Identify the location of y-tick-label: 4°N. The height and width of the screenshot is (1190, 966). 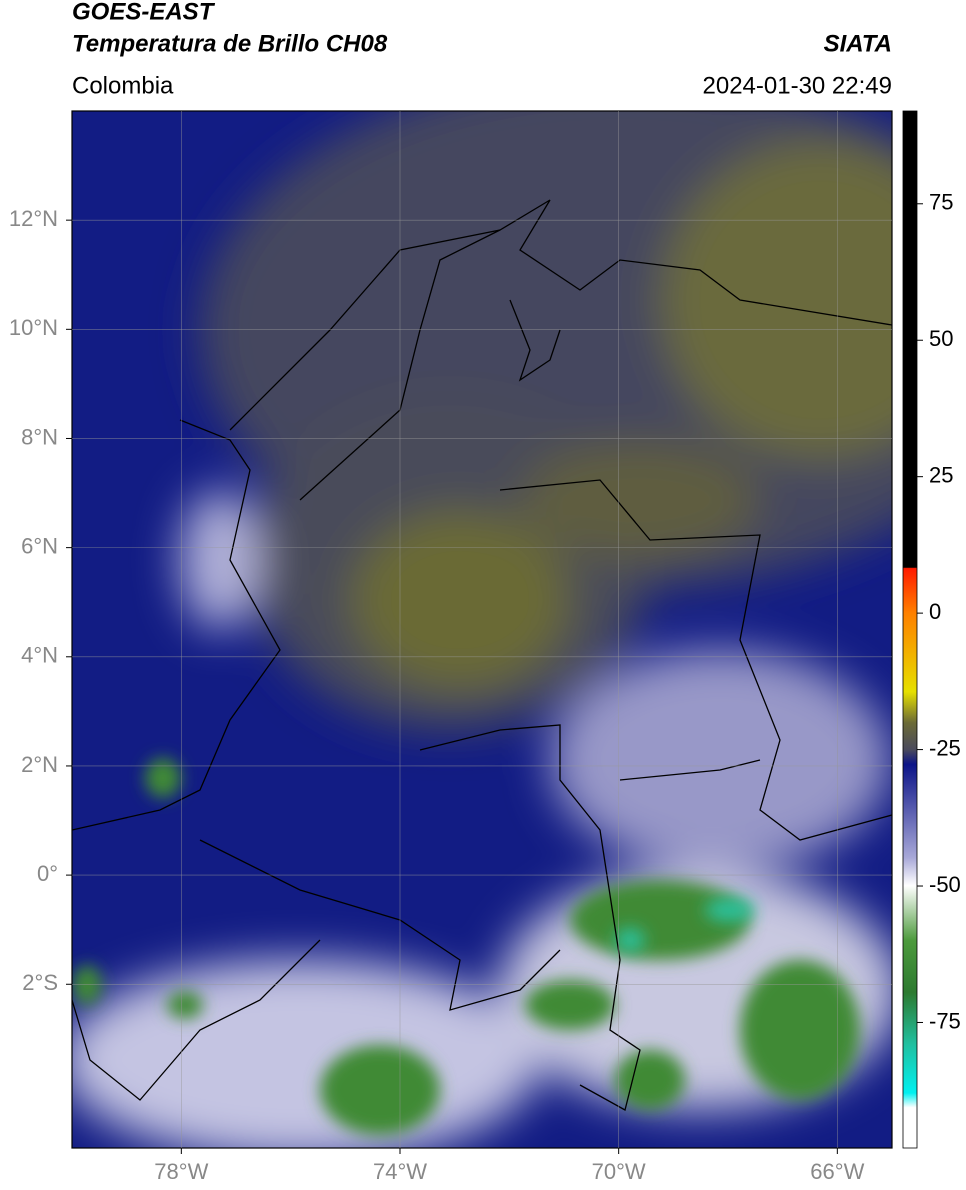
(39, 655).